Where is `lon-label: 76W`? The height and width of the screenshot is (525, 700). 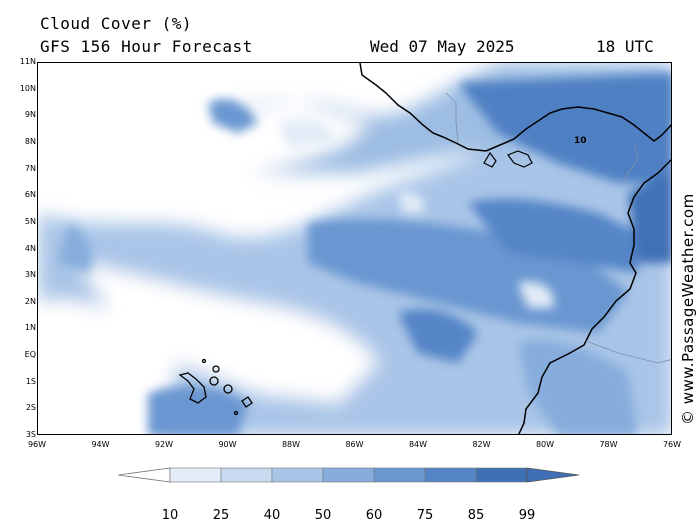 lon-label: 76W is located at coordinates (672, 444).